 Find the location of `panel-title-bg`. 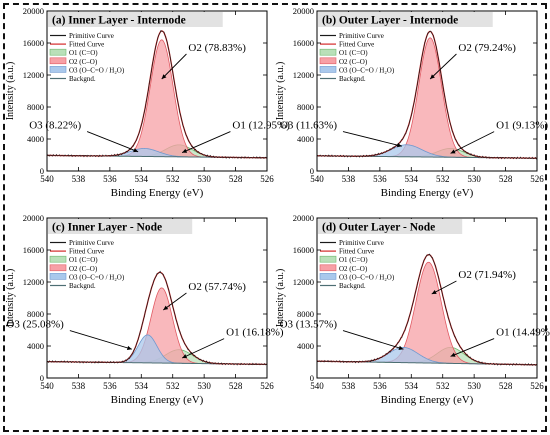

panel-title-bg is located at coordinates (390, 226).